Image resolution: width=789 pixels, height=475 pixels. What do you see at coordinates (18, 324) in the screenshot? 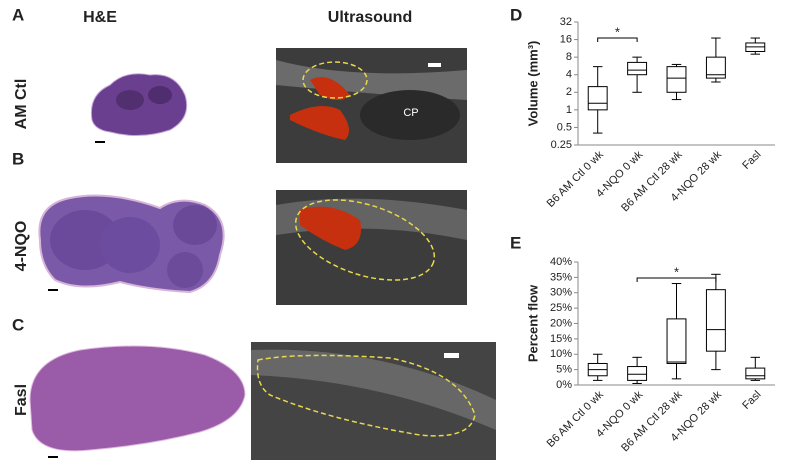
I see `panel-letter: C` at bounding box center [18, 324].